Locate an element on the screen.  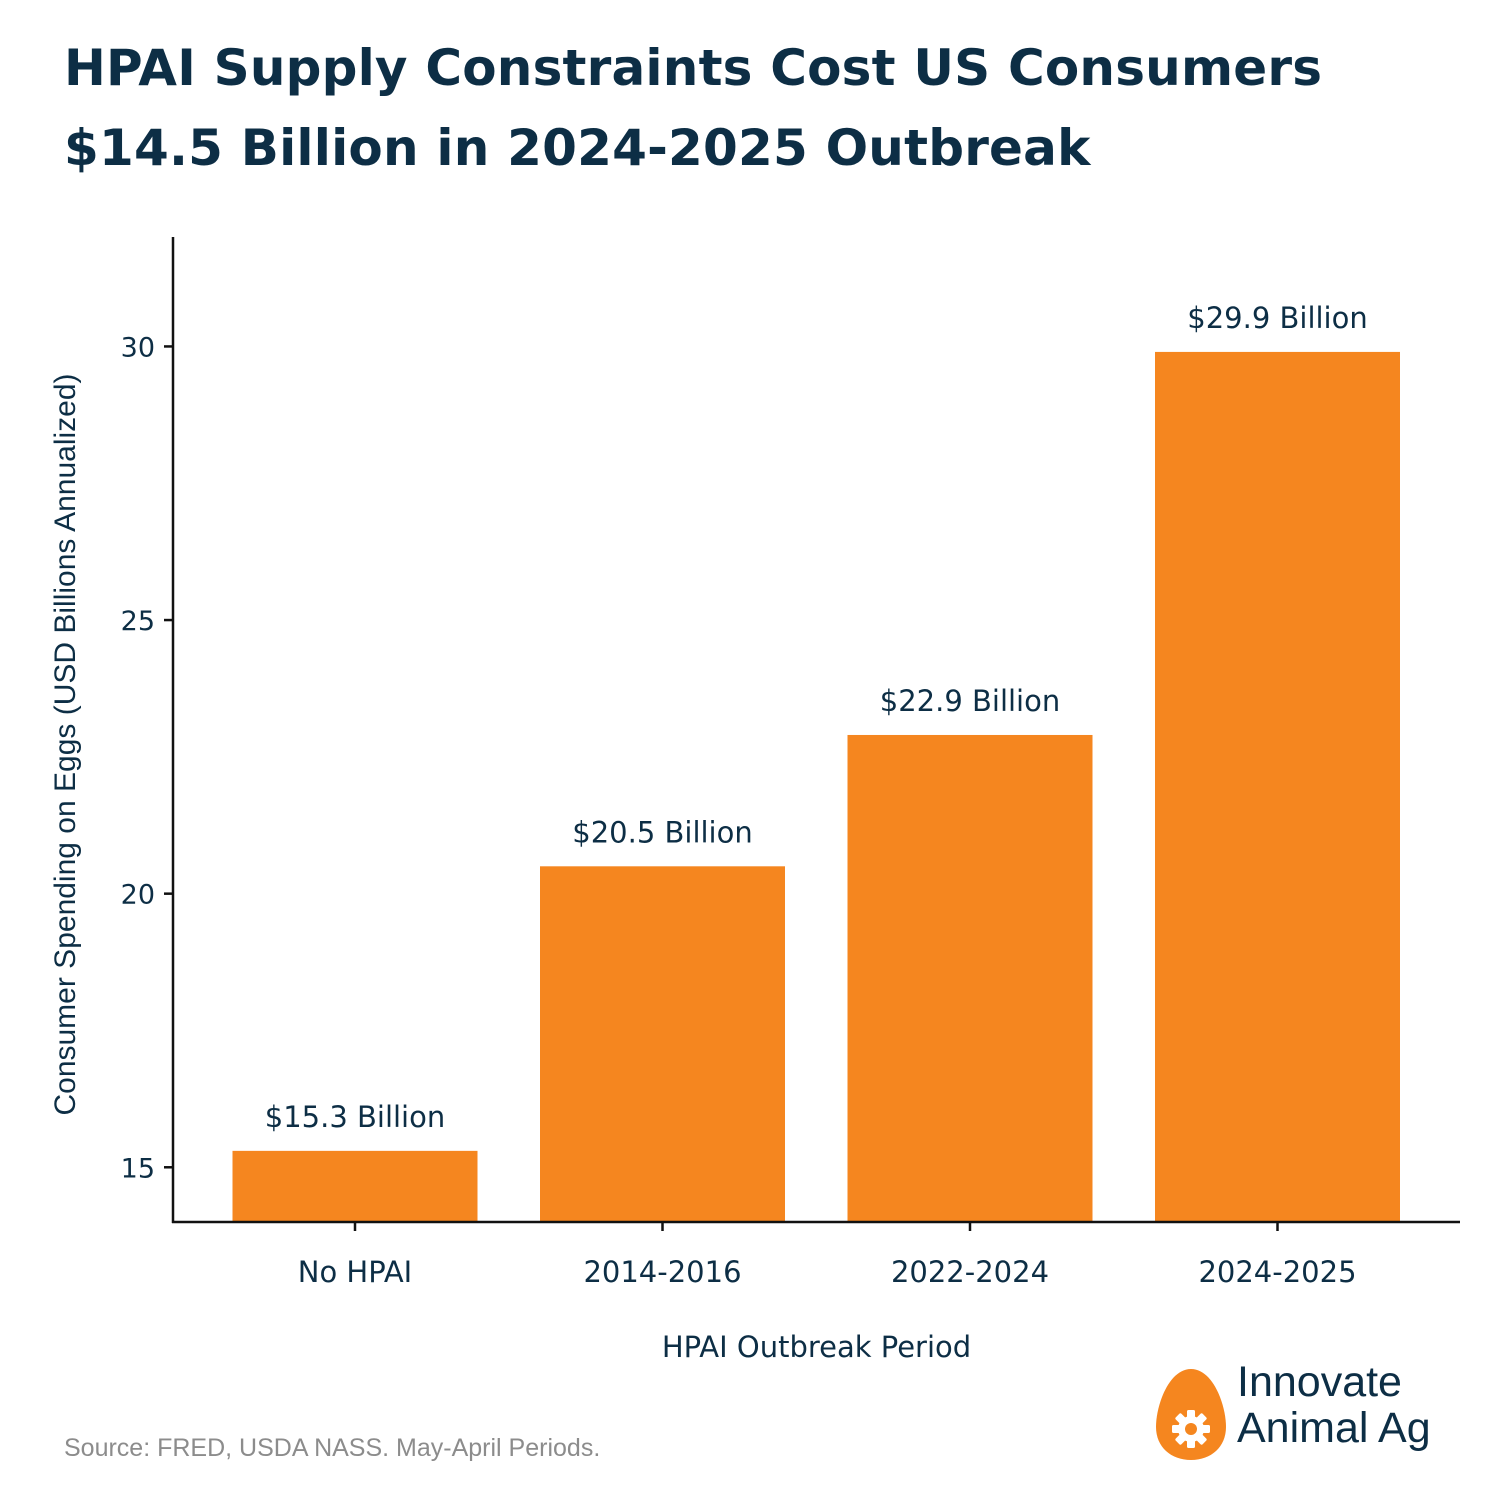
x-tick-label-1: 2014-2016 is located at coordinates (662, 1272).